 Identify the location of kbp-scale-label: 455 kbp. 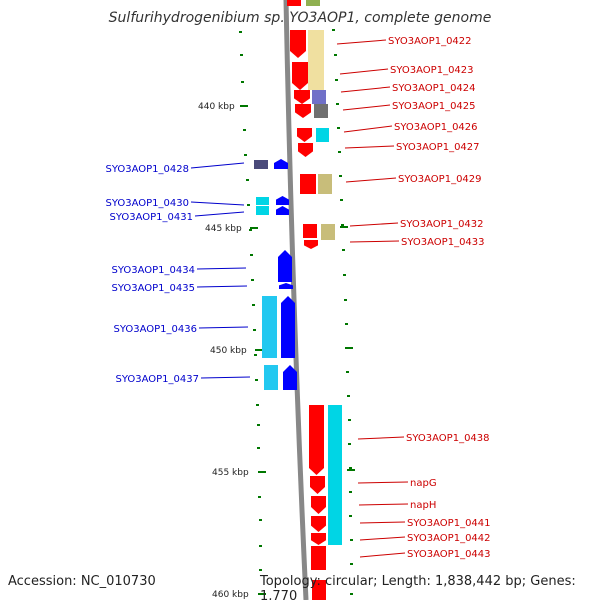
(230, 473).